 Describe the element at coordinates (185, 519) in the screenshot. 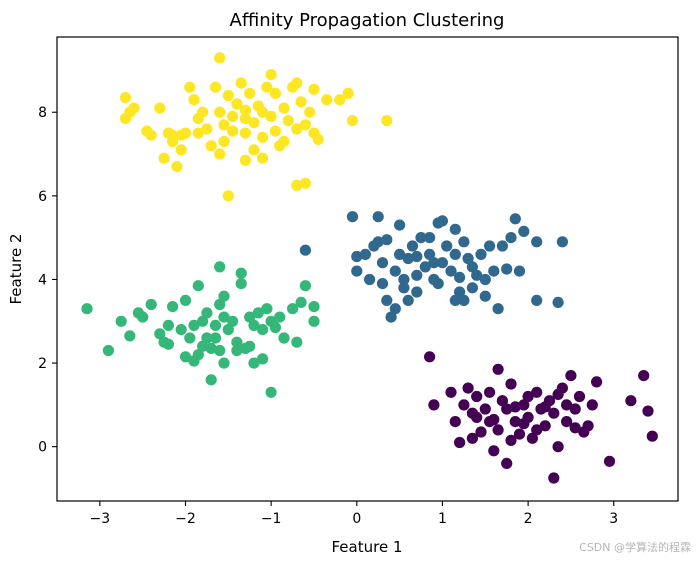

I see `x-tick-label: −2` at that location.